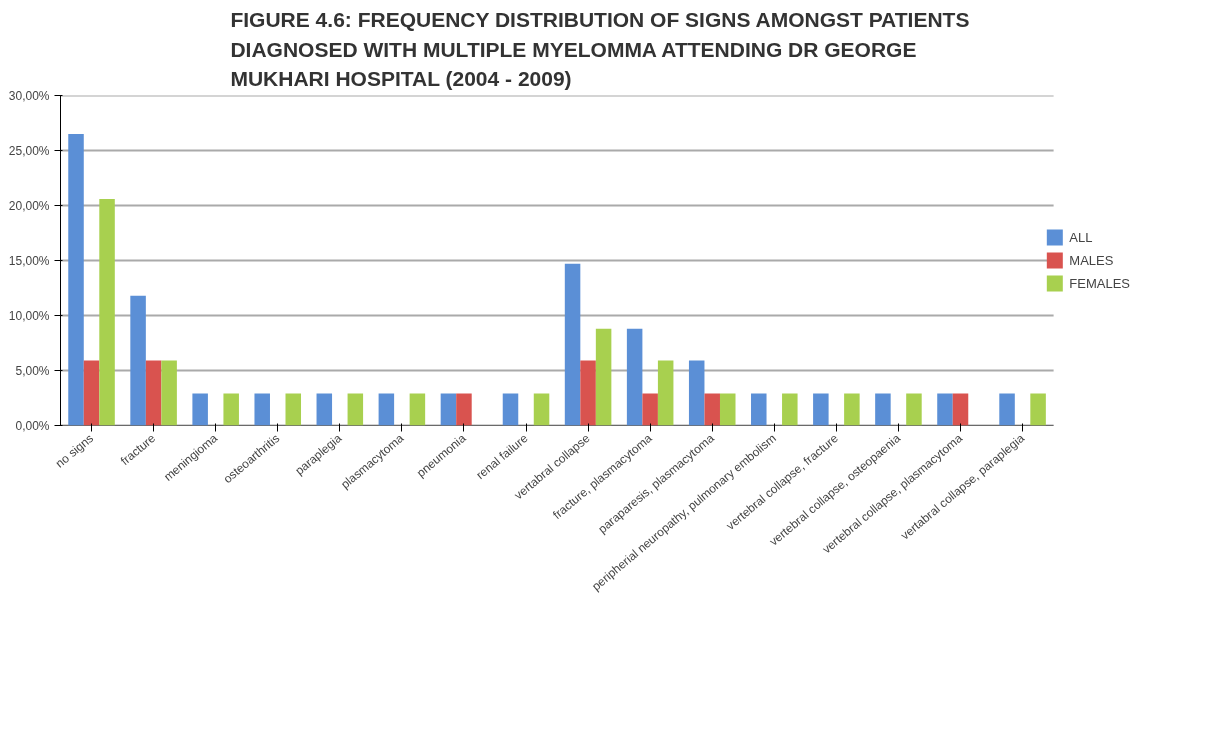  Describe the element at coordinates (1091, 260) in the screenshot. I see `legend-label: MALES` at that location.